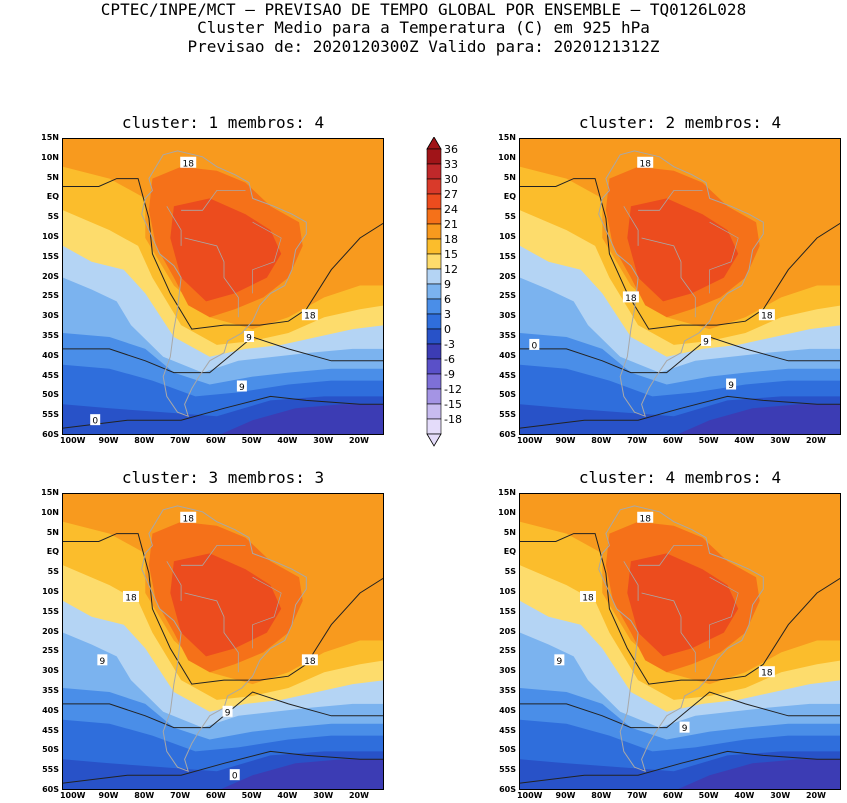  I want to click on colorbar-label: 30, so click(451, 179).